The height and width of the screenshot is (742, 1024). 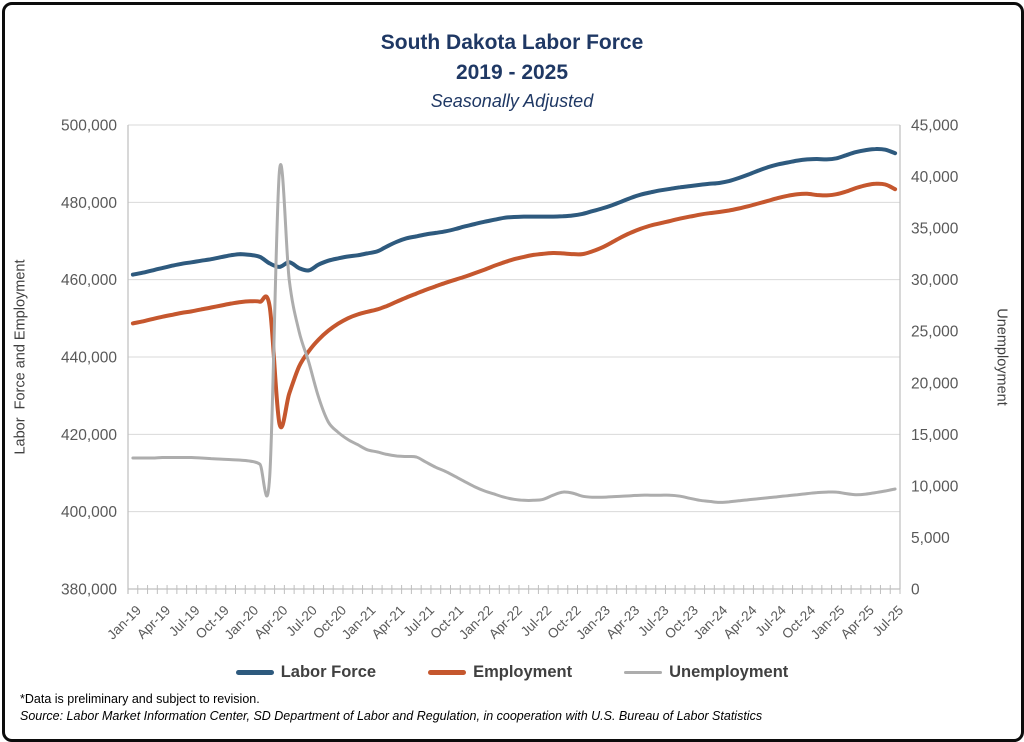 I want to click on right-y-tick-label: 45,000, so click(x=935, y=126).